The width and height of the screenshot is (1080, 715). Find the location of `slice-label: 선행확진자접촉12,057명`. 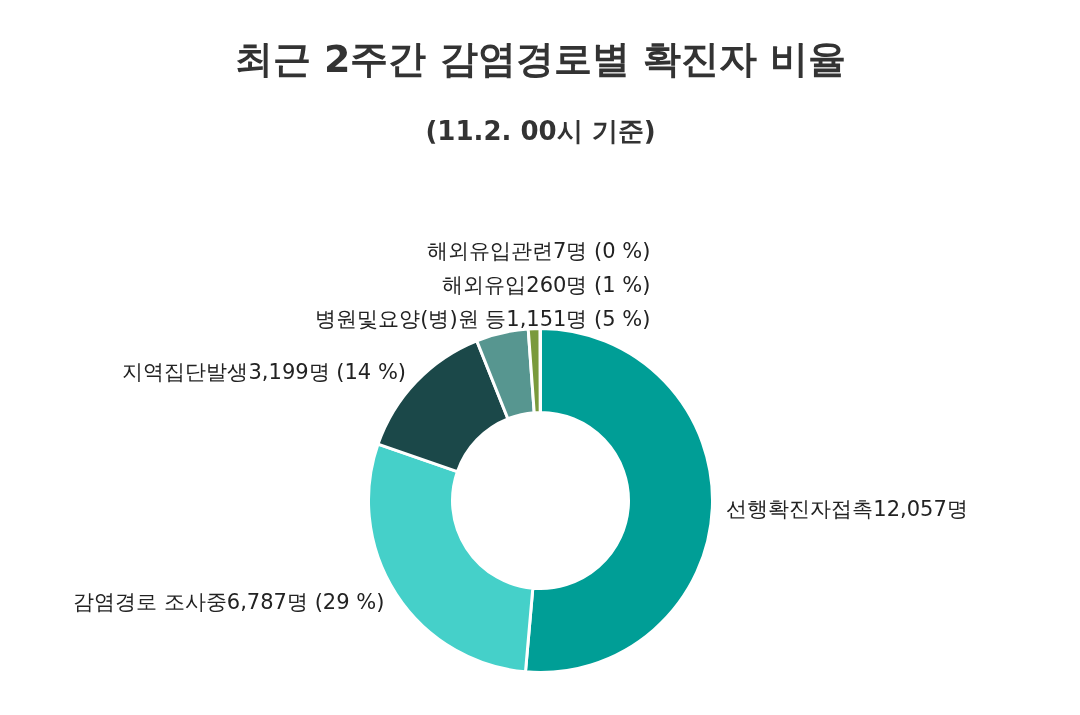

slice-label: 선행확진자접촉12,057명 is located at coordinates (847, 508).